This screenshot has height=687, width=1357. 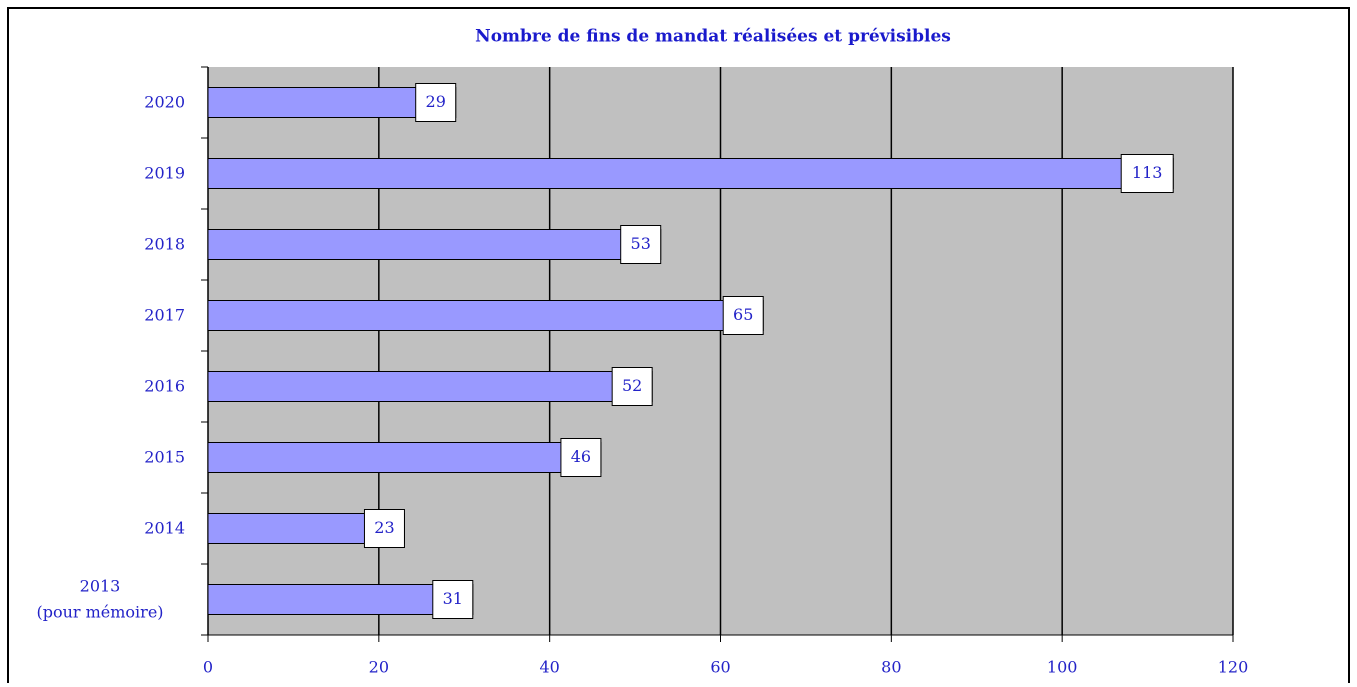 What do you see at coordinates (164, 314) in the screenshot?
I see `y-tick-label: 2017` at bounding box center [164, 314].